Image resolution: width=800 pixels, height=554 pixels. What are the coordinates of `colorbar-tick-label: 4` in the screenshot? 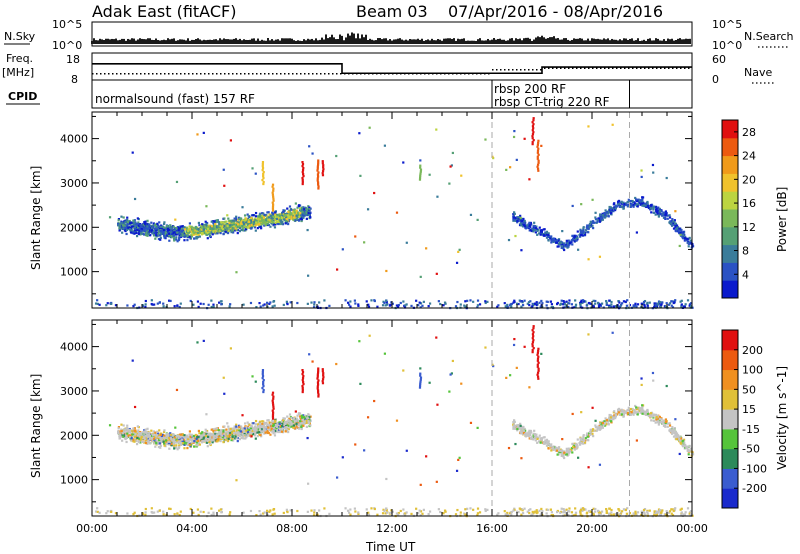 It's located at (745, 274).